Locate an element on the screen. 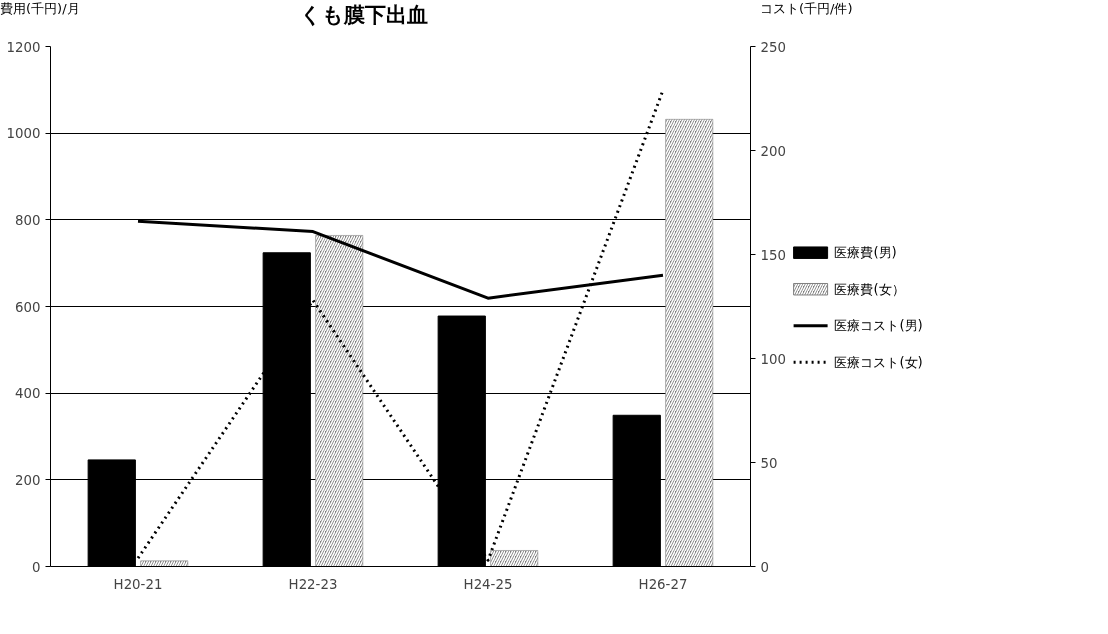 This screenshot has height=634, width=1108. y2-tick-label: 200 is located at coordinates (773, 151).